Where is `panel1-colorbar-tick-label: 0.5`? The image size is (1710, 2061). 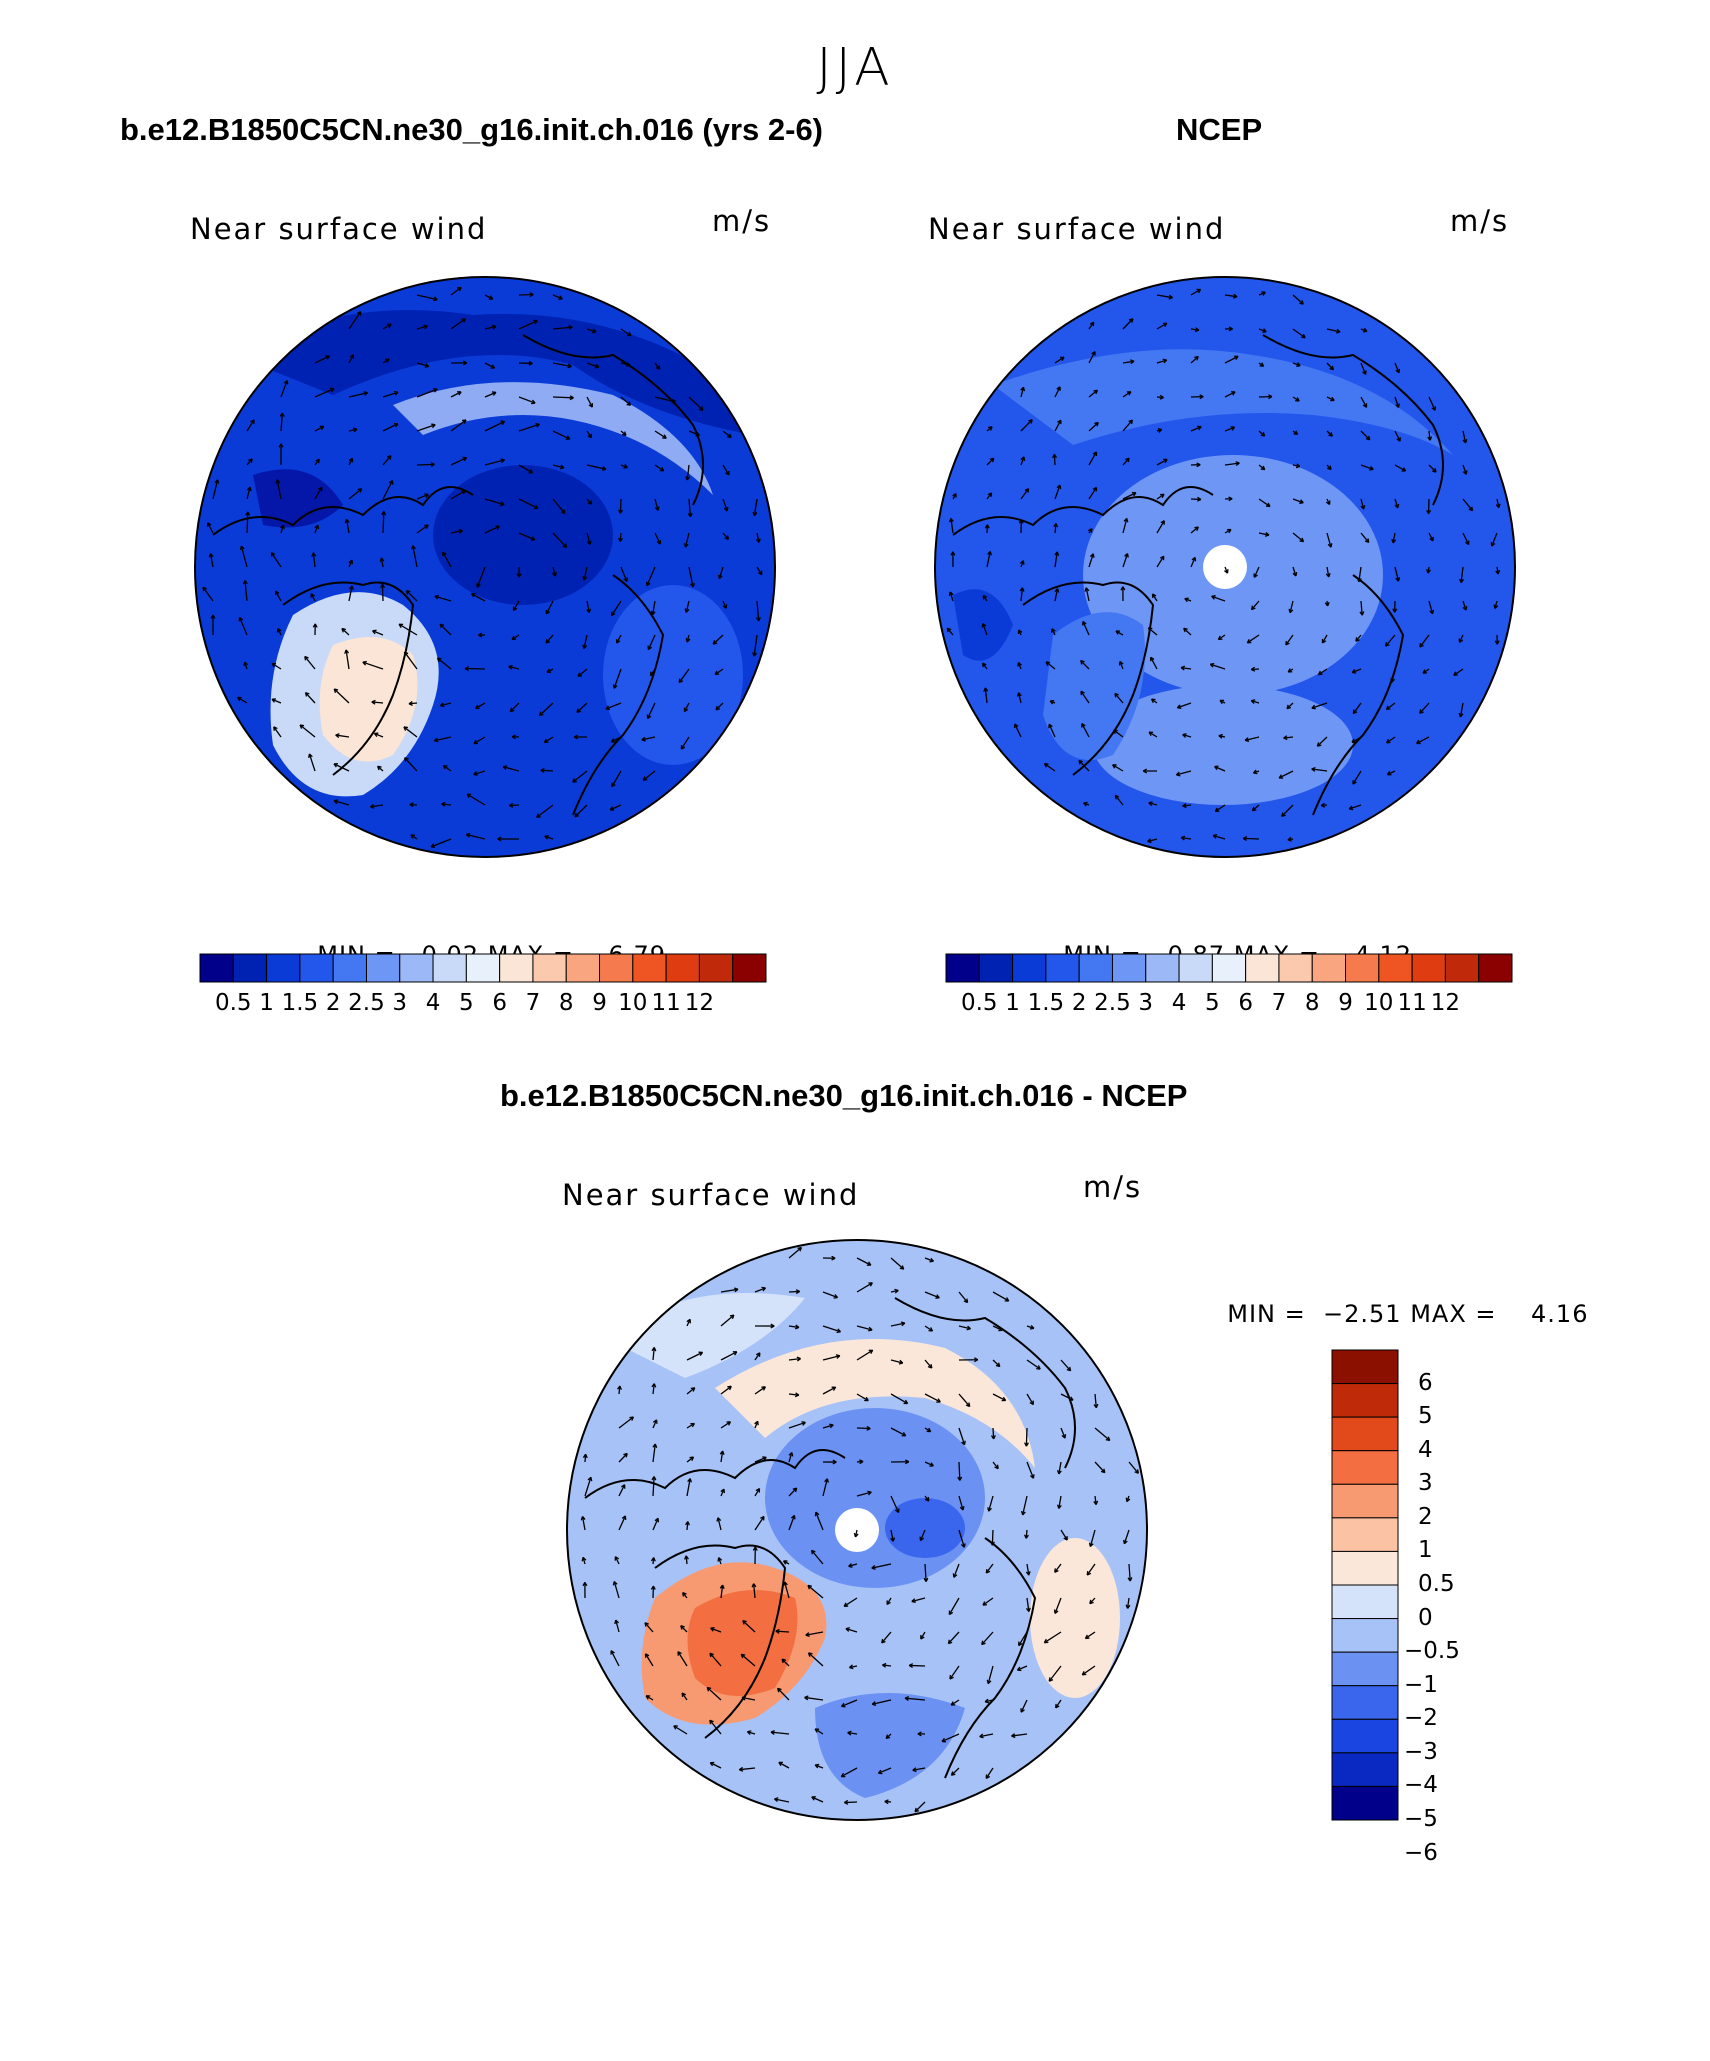 panel1-colorbar-tick-label: 0.5 is located at coordinates (233, 1003).